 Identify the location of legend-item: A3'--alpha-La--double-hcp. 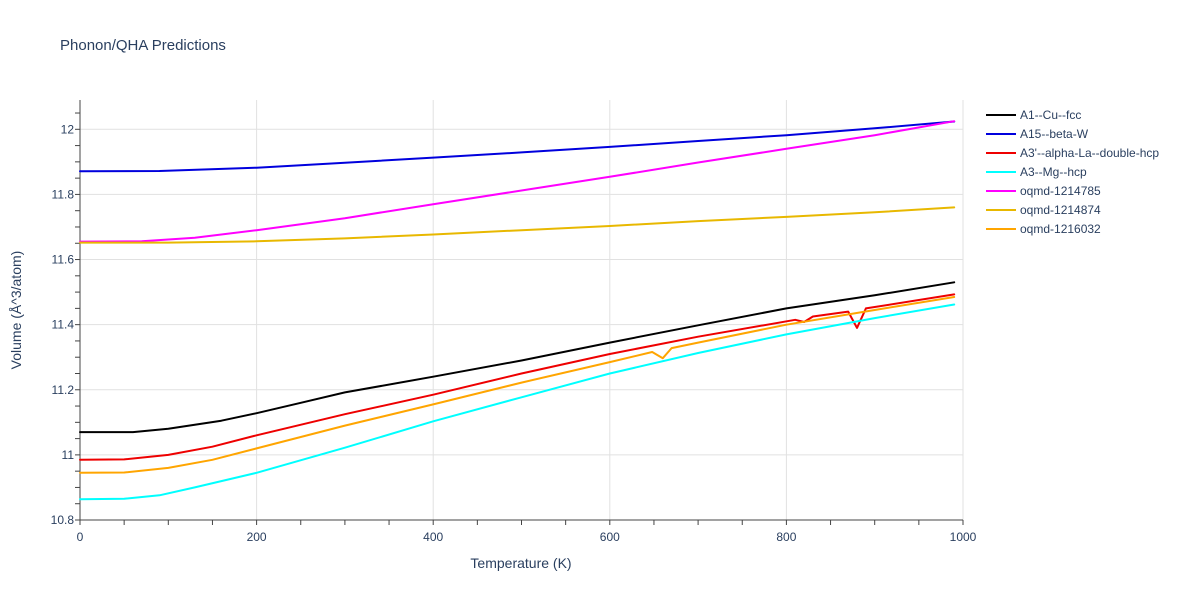
(1072, 153).